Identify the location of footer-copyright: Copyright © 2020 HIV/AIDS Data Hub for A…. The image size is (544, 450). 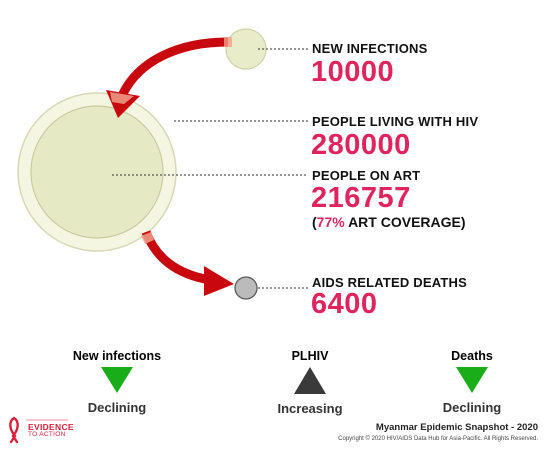
(438, 439).